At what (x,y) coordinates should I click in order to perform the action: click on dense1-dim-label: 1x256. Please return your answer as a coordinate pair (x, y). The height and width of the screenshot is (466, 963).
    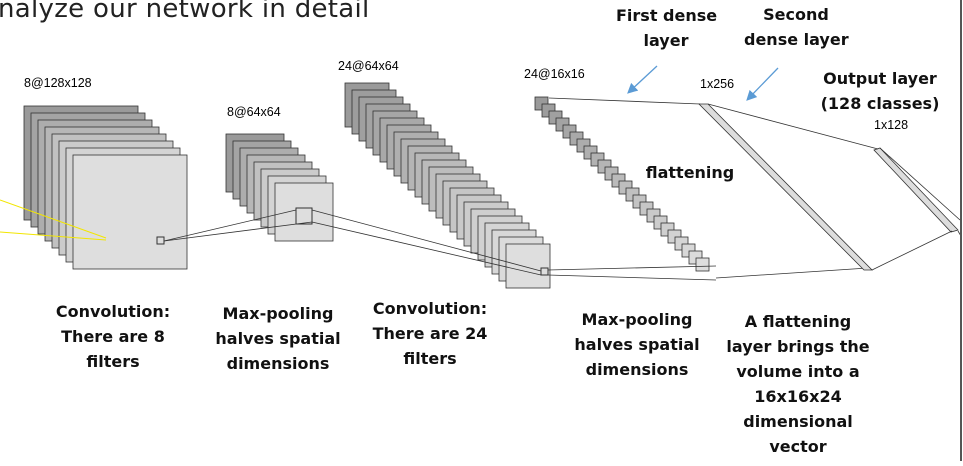
    Looking at the image, I should click on (717, 84).